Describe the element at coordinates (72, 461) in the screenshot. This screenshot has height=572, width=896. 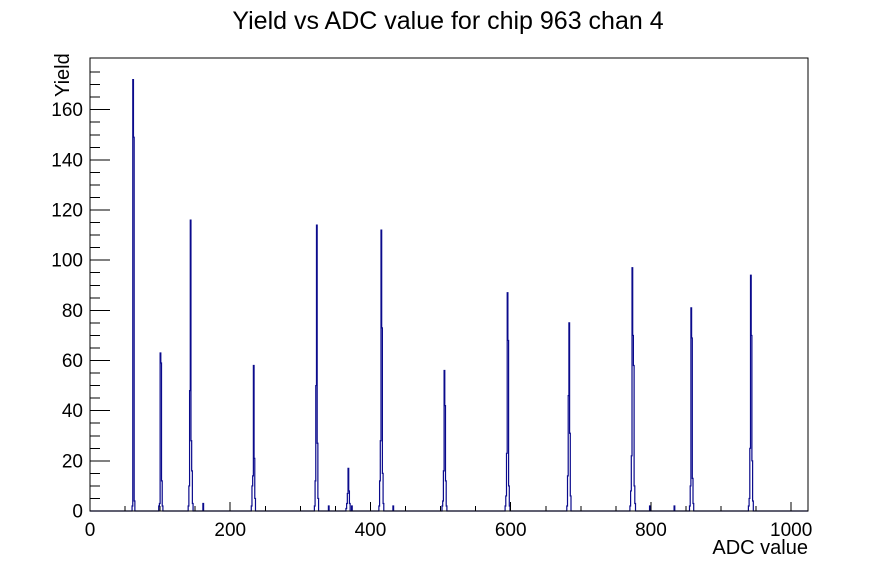
I see `y-tick-label: 20` at that location.